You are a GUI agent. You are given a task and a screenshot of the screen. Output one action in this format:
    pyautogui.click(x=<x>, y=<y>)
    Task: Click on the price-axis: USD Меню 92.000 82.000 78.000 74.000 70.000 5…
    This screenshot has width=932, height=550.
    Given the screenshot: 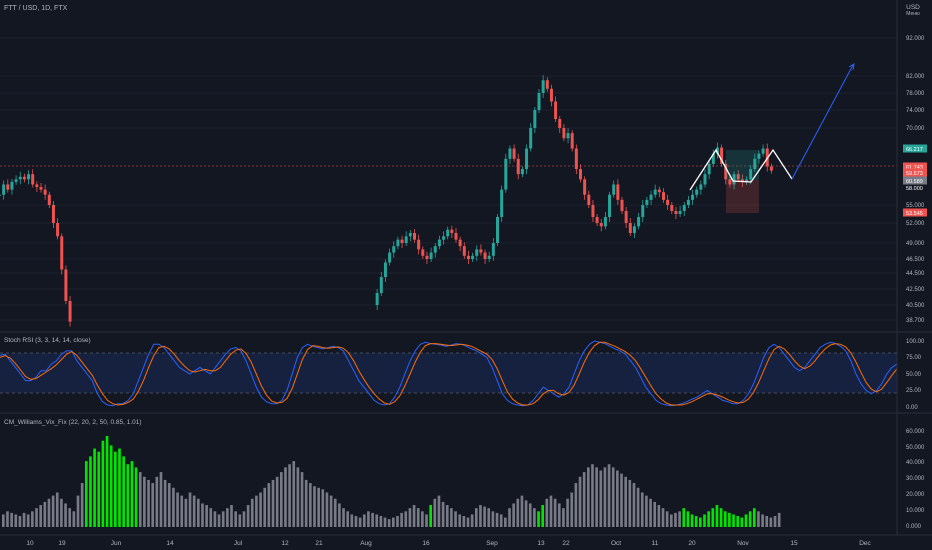 What is the action you would take?
    pyautogui.click(x=915, y=267)
    